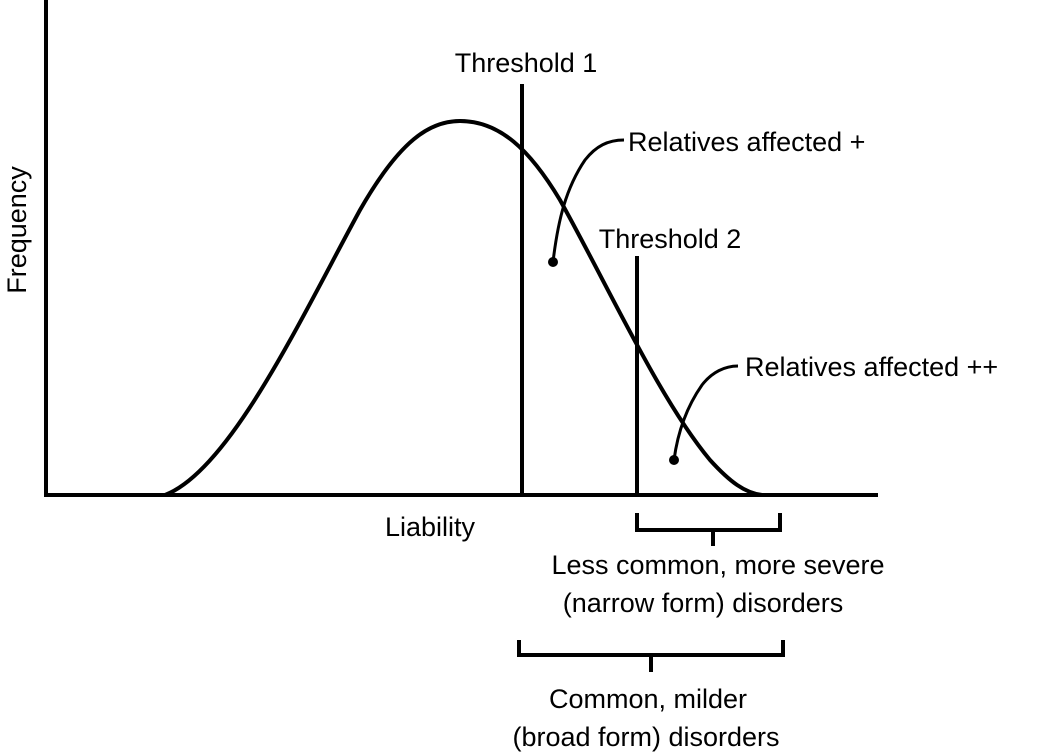  I want to click on relatives-affected-plus-leader, so click(588, 200).